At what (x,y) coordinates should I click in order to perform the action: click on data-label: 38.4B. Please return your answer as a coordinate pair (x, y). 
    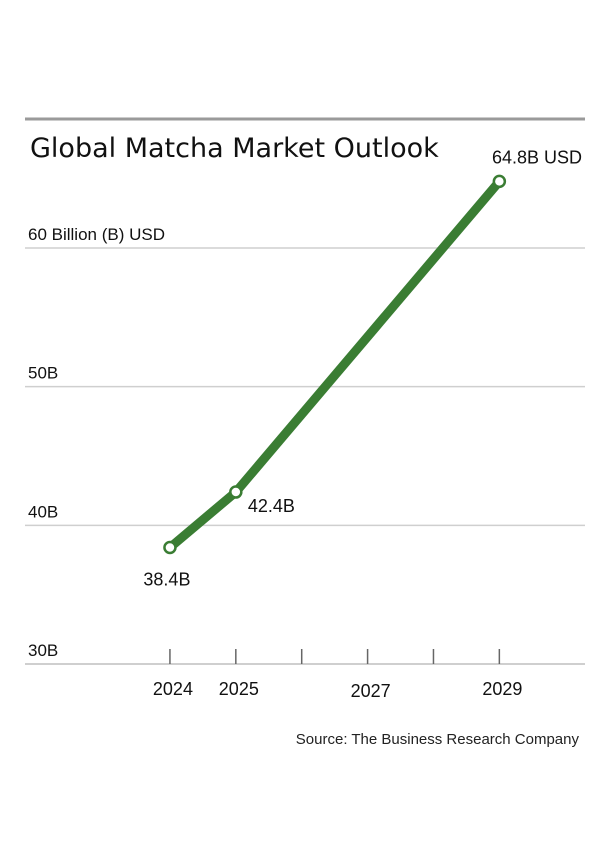
    Looking at the image, I should click on (166, 580).